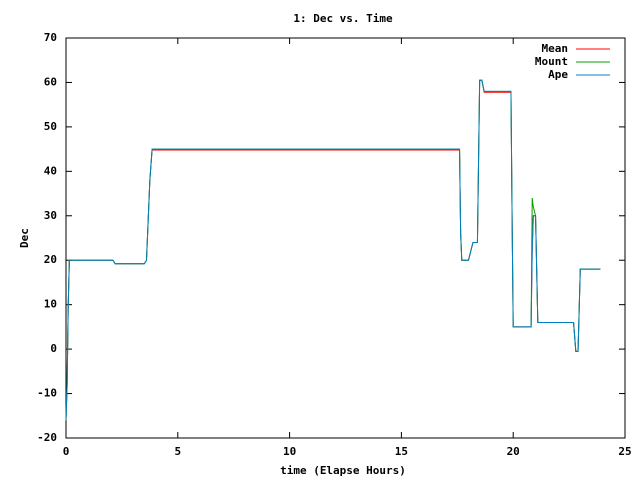 The width and height of the screenshot is (640, 480). Describe the element at coordinates (66, 451) in the screenshot. I see `x-tick-label: 0` at that location.